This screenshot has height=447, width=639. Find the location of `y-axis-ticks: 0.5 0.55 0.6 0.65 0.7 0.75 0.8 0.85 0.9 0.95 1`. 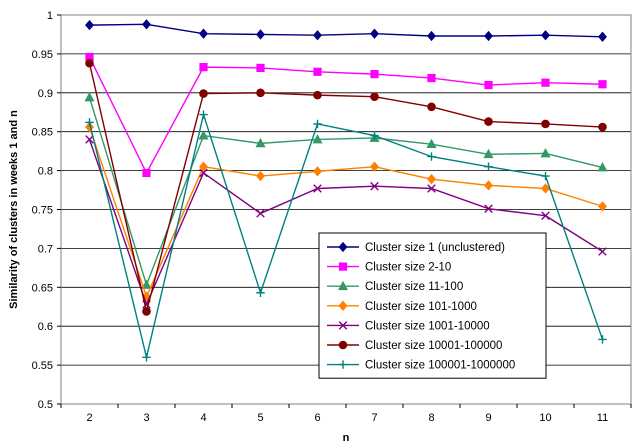

y-axis-ticks: 0.5 0.55 0.6 0.65 0.7 0.75 0.8 0.85 0.9 0.95 1 is located at coordinates (46, 210).